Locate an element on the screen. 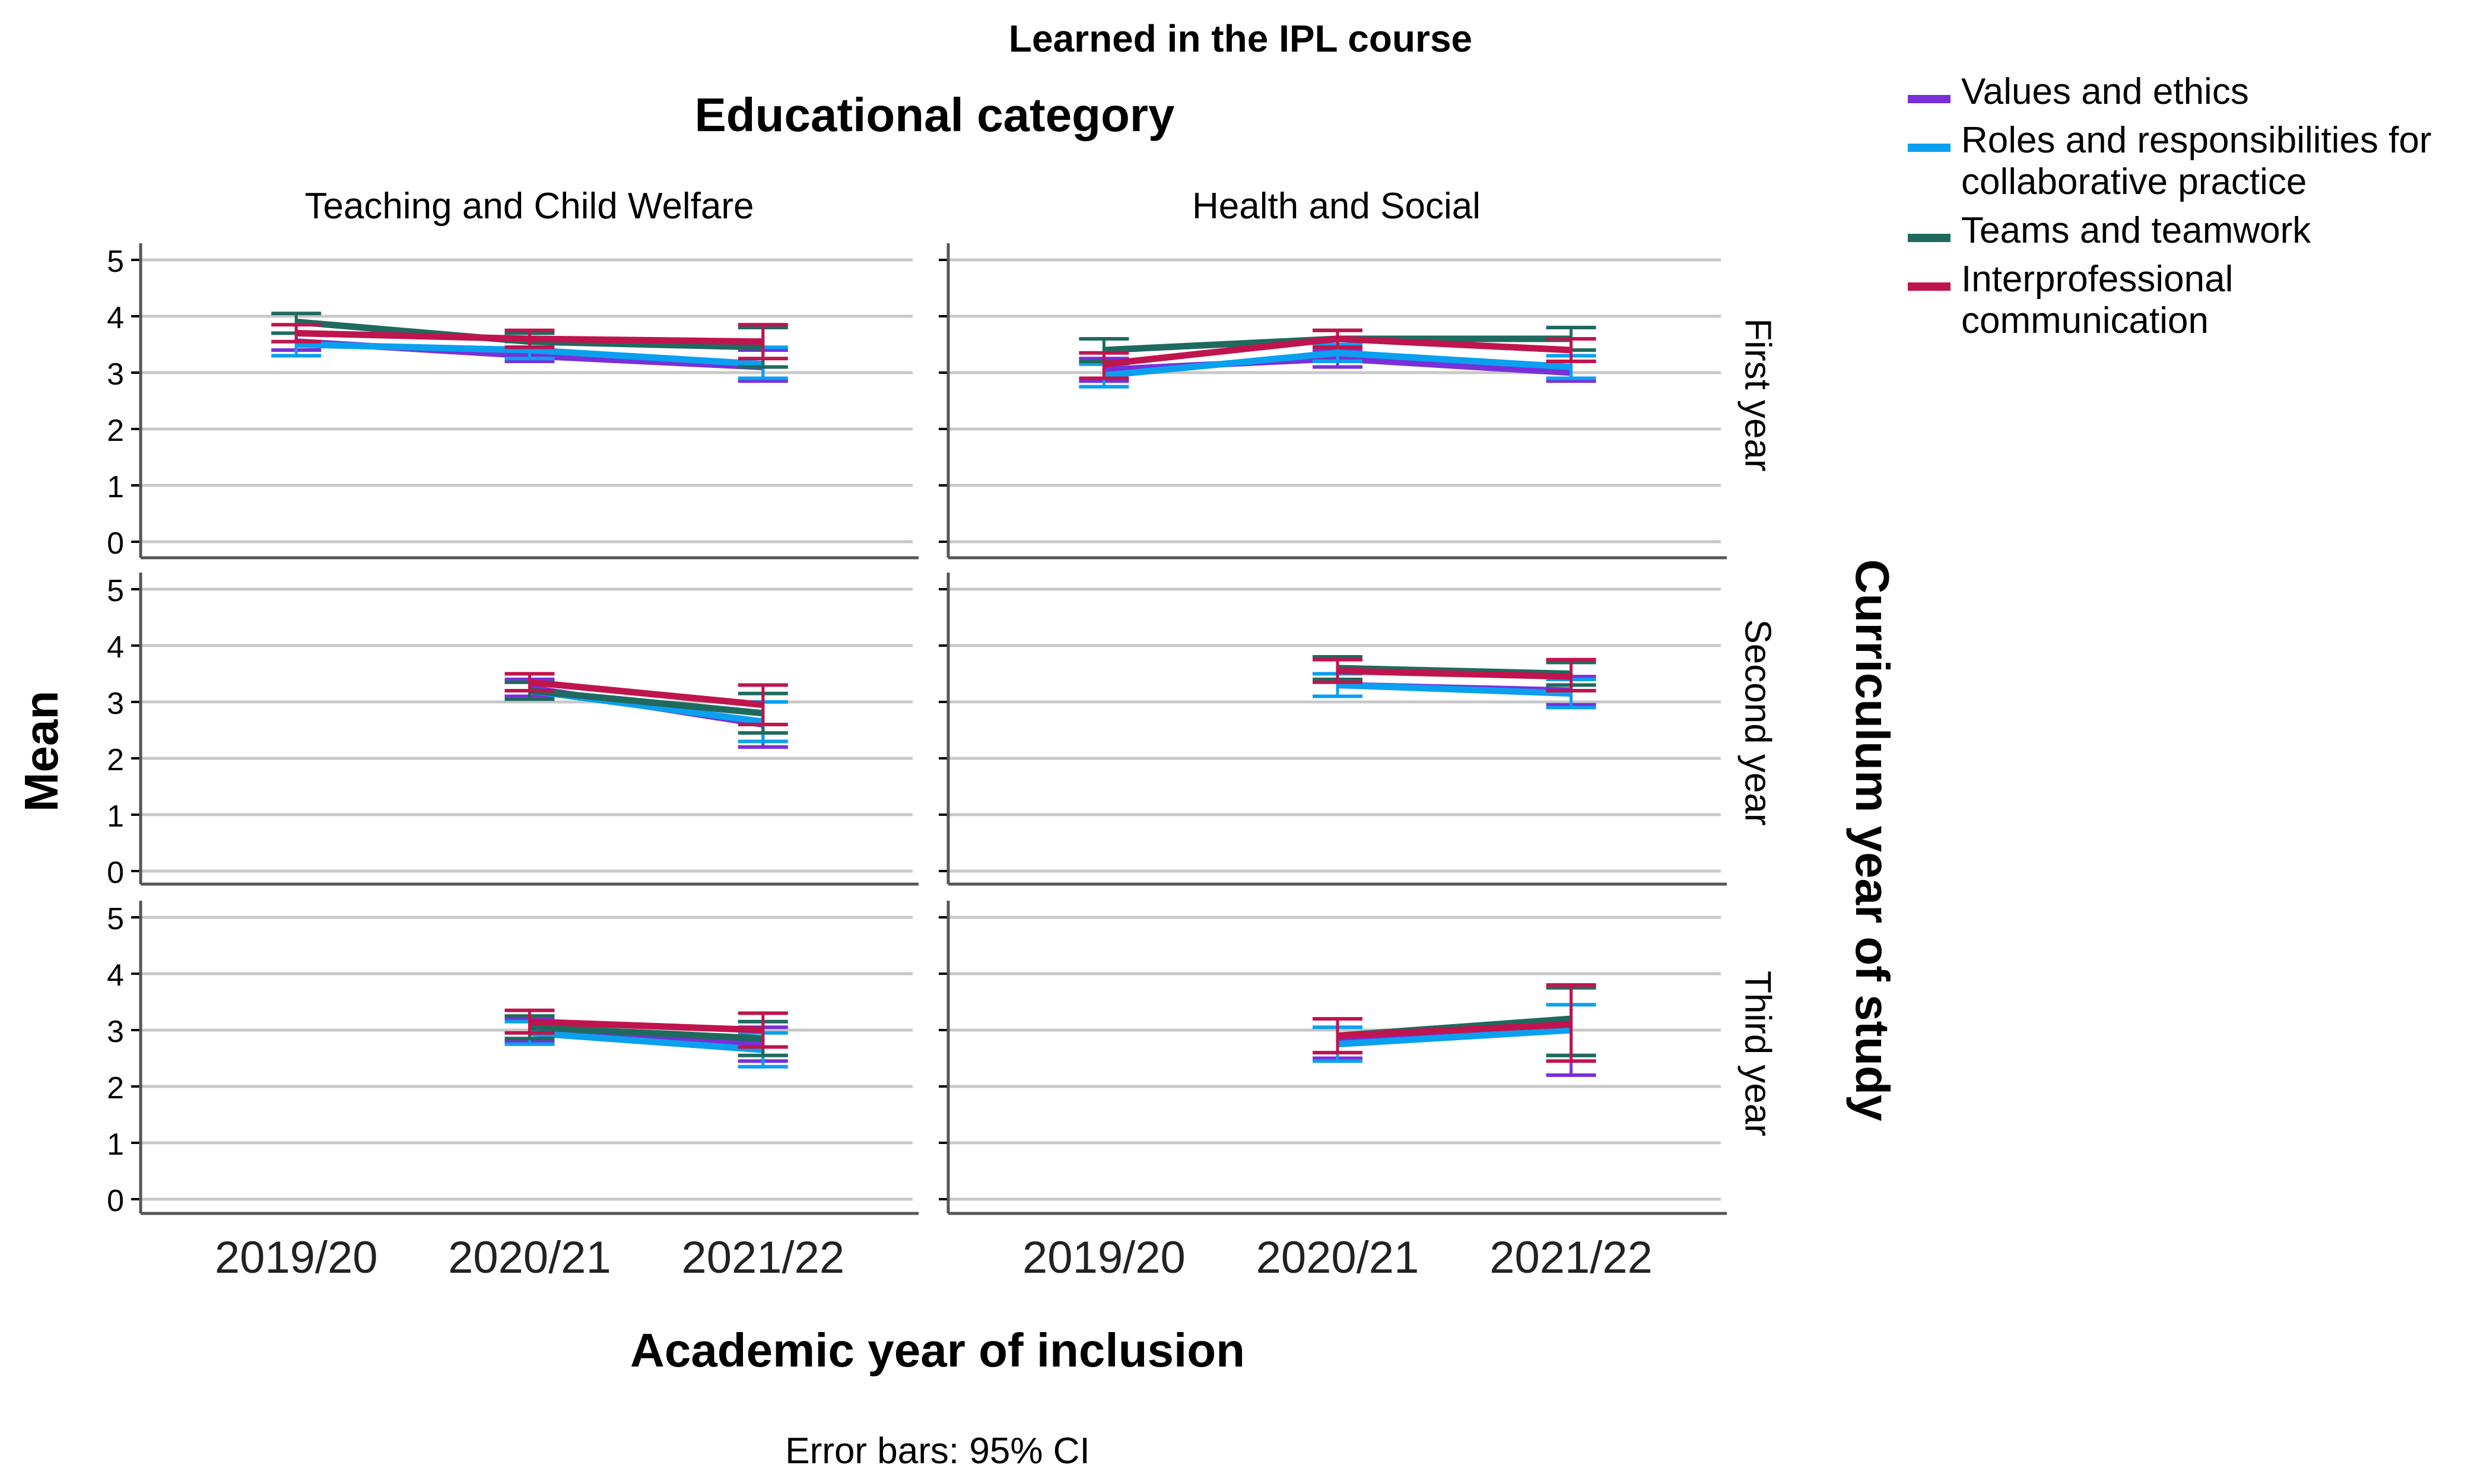 The width and height of the screenshot is (2481, 1484). y-tick-label-third-year-3: 3 is located at coordinates (116, 1032).